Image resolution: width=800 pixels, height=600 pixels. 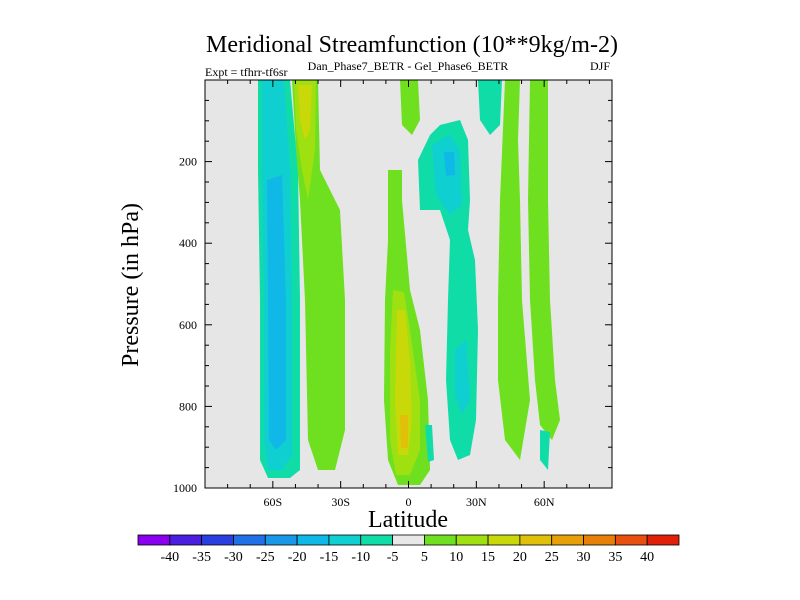 What do you see at coordinates (404, 431) in the screenshot?
I see `contour-fill-eq-orange` at bounding box center [404, 431].